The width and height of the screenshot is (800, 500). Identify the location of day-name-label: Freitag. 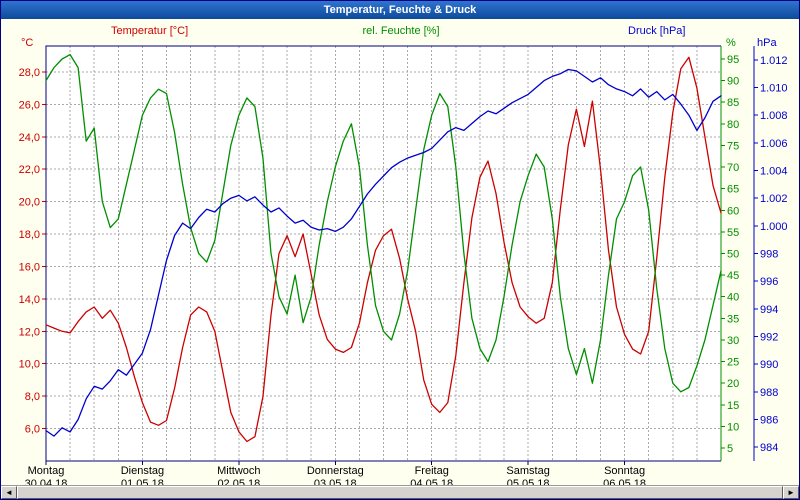
(432, 471).